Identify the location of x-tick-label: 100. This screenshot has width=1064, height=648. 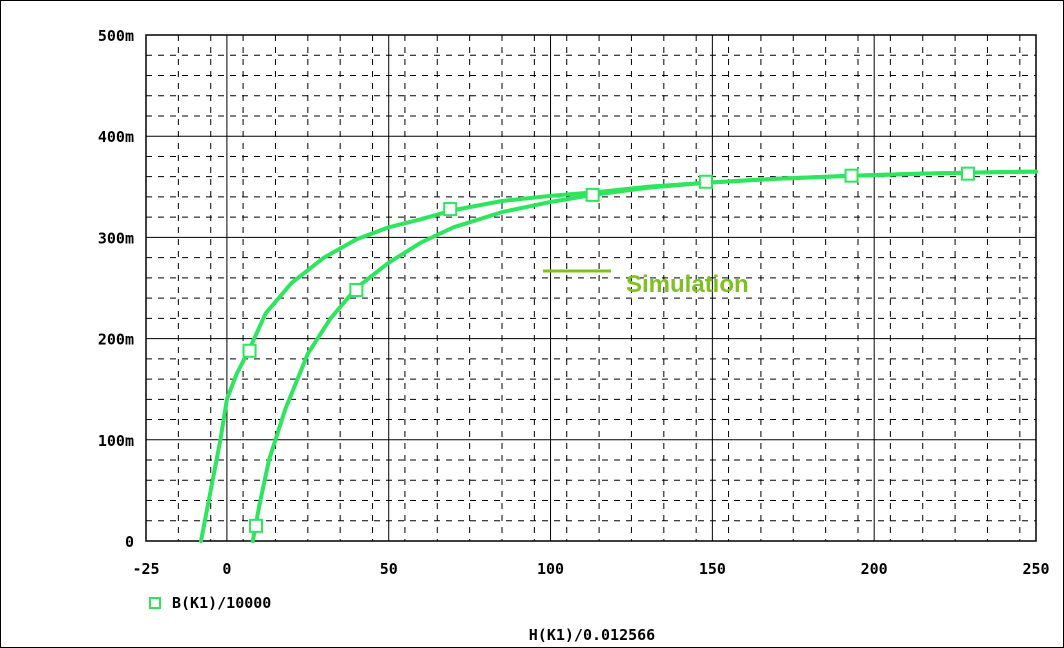
(550, 569).